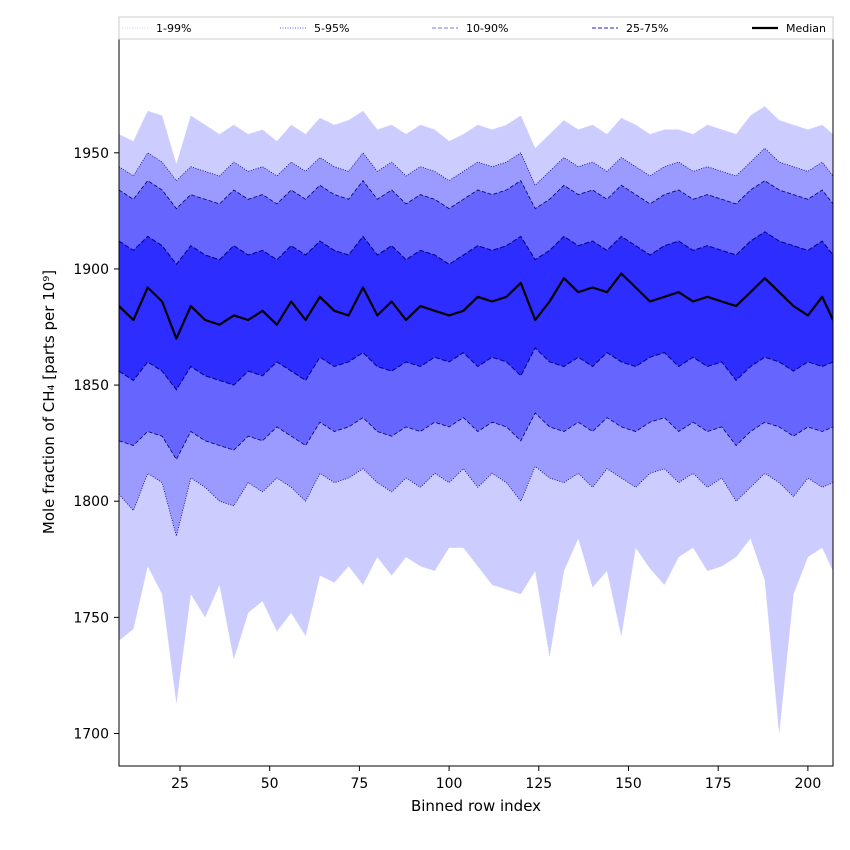  What do you see at coordinates (476, 248) in the screenshot?
I see `band-25-75-upper-edge` at bounding box center [476, 248].